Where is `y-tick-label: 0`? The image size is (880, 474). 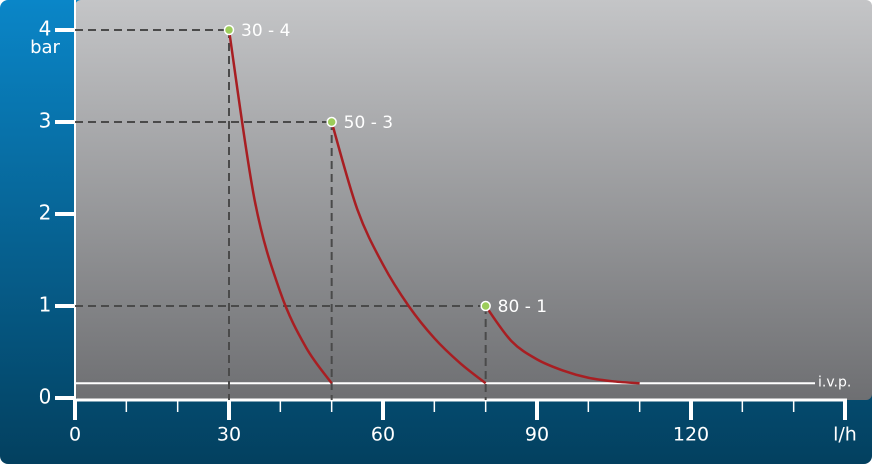 y-tick-label: 0 is located at coordinates (45, 397).